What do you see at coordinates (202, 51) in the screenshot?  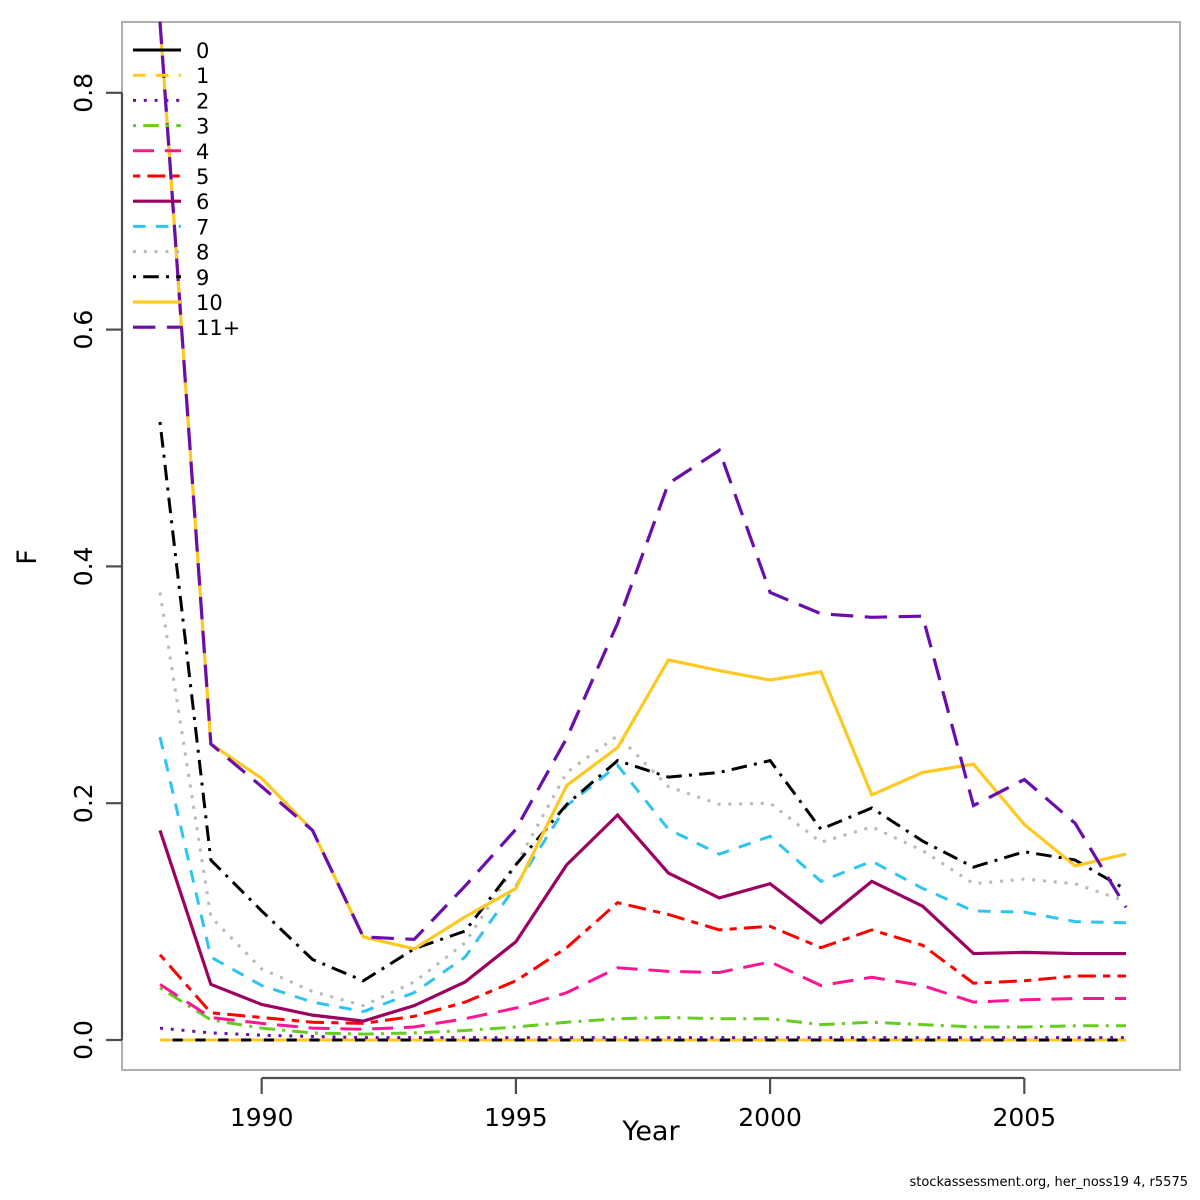 I see `legend-label-0: 0` at bounding box center [202, 51].